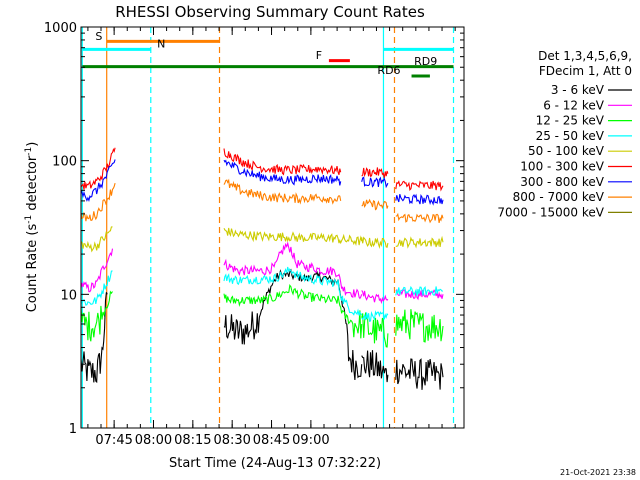  What do you see at coordinates (231, 440) in the screenshot?
I see `x-tick-label-3: 08:30` at bounding box center [231, 440].